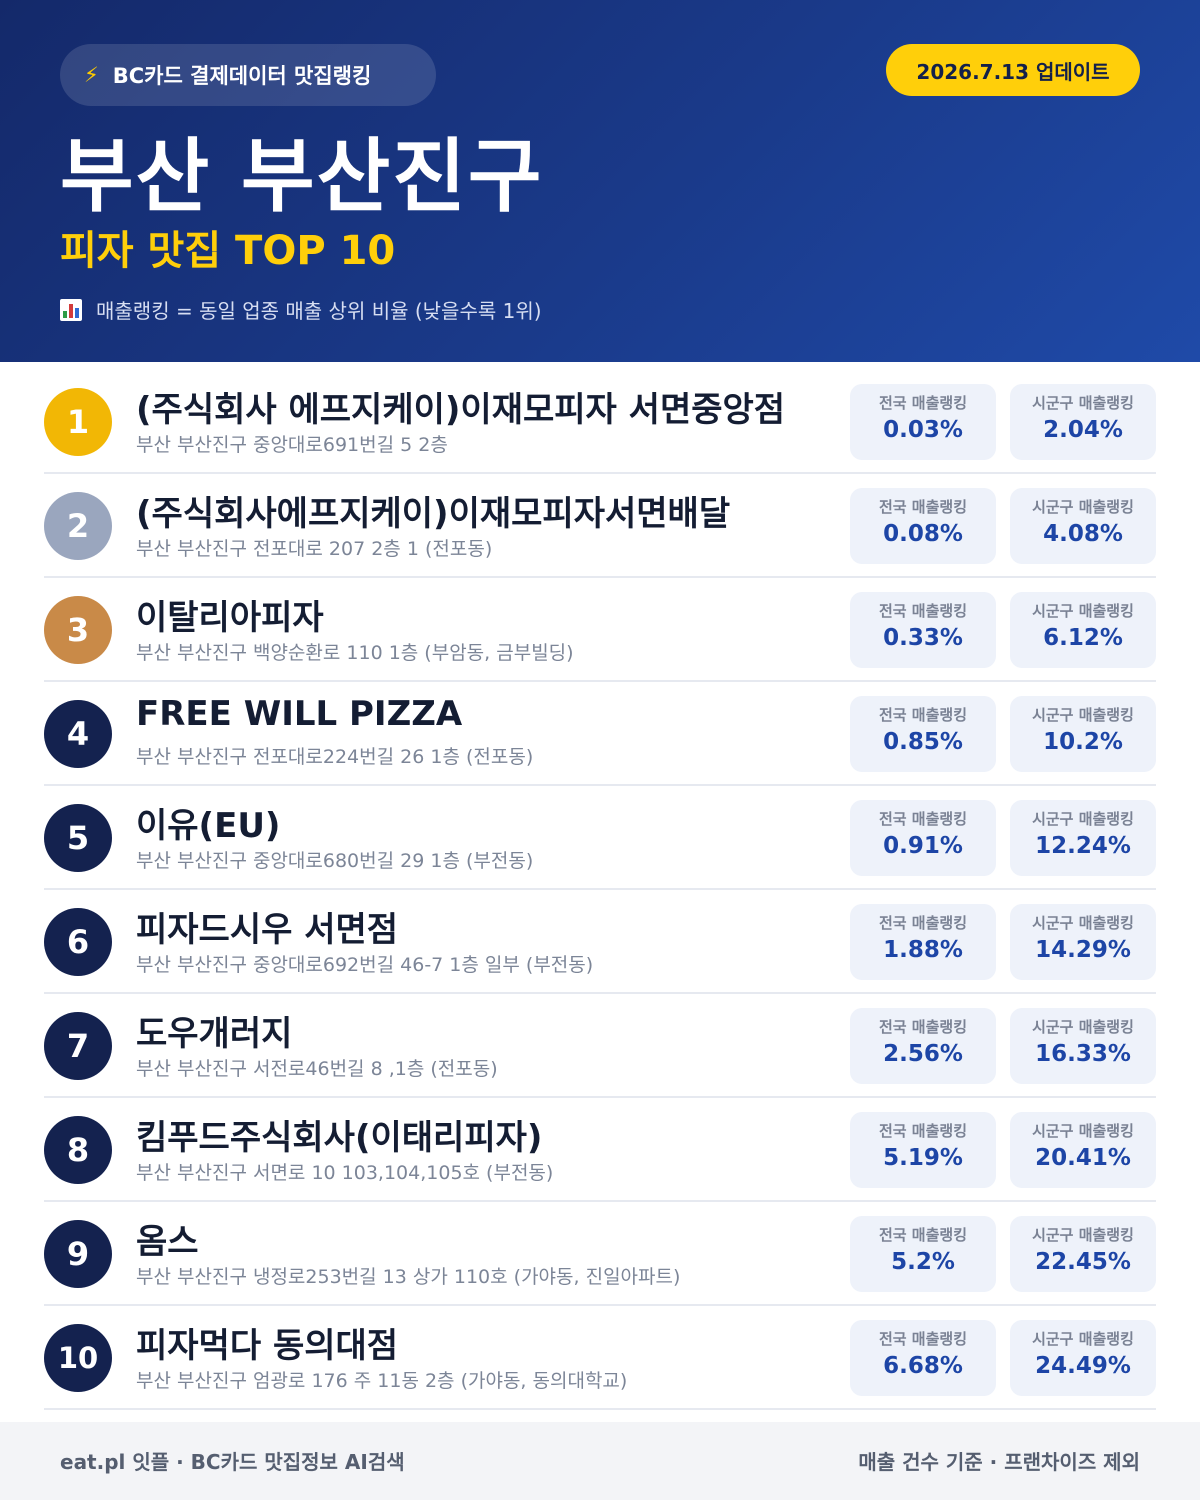  I want to click on local-ranking-value: 6.12%, so click(1083, 638).